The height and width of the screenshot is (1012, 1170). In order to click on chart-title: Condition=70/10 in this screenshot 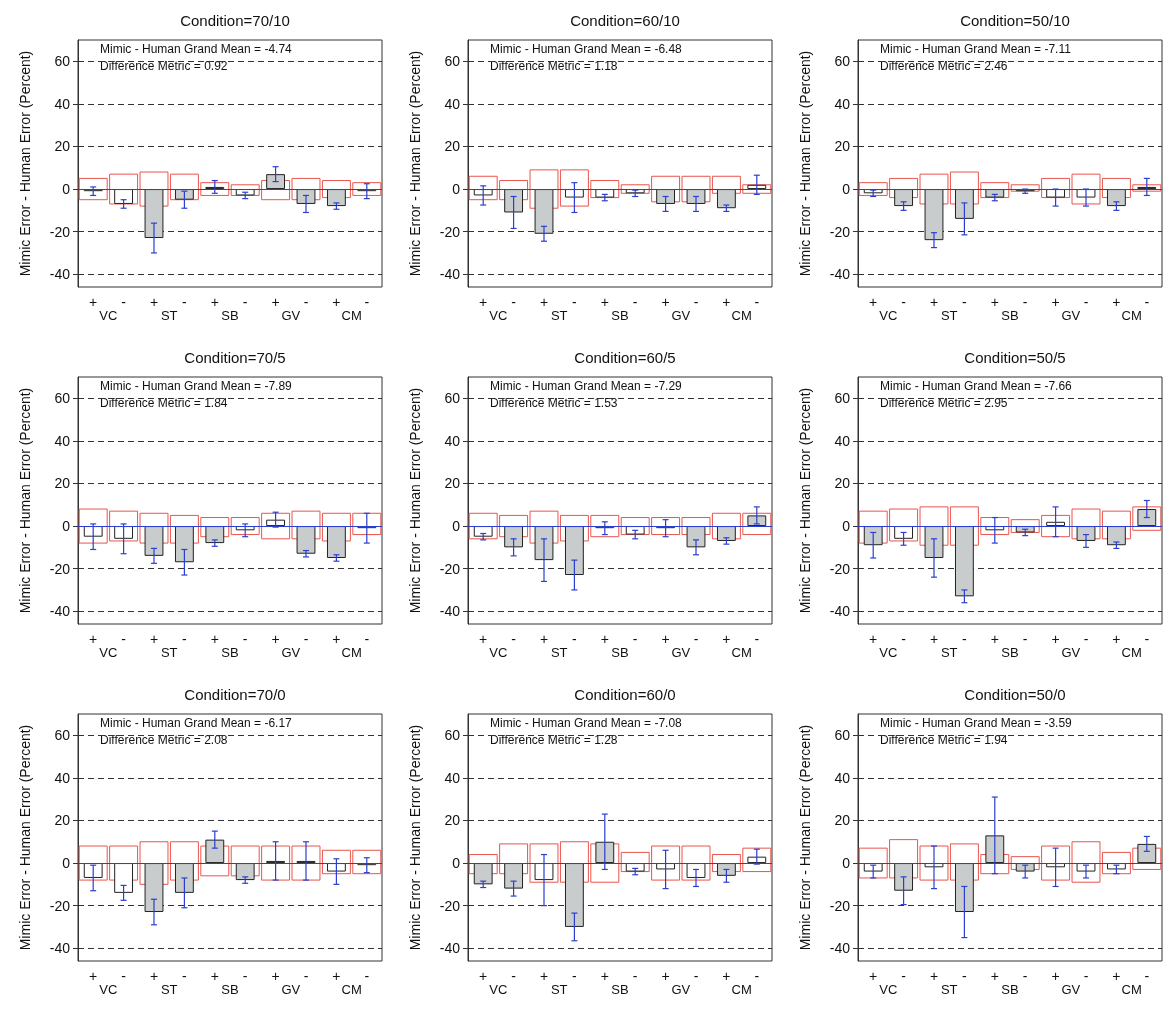, I will do `click(235, 20)`.